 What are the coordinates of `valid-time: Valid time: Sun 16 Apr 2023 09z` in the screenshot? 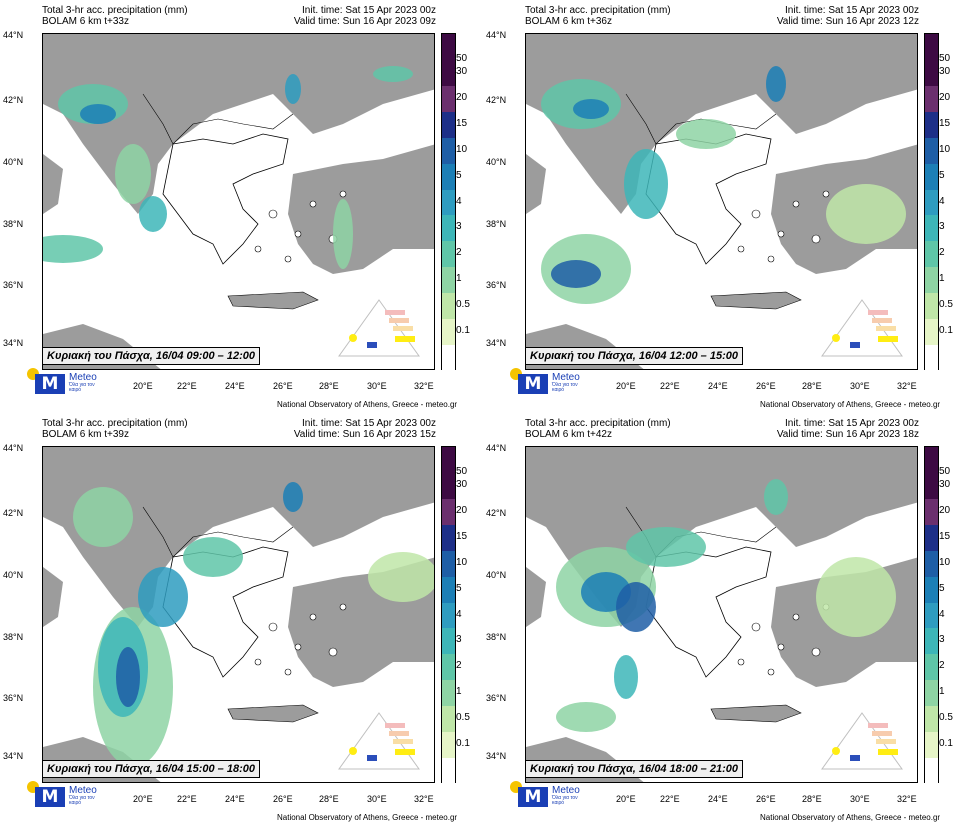 It's located at (364, 21).